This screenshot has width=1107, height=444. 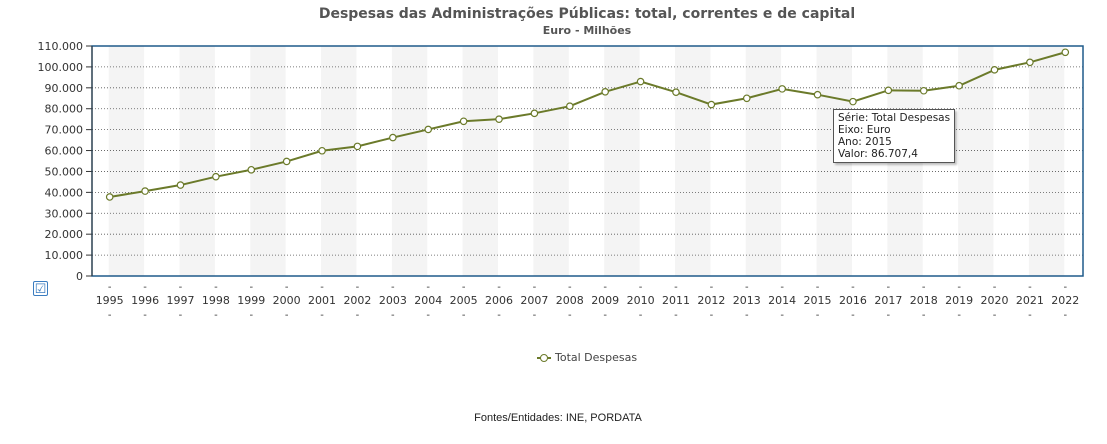 What do you see at coordinates (853, 300) in the screenshot?
I see `x-tick-label: 2016` at bounding box center [853, 300].